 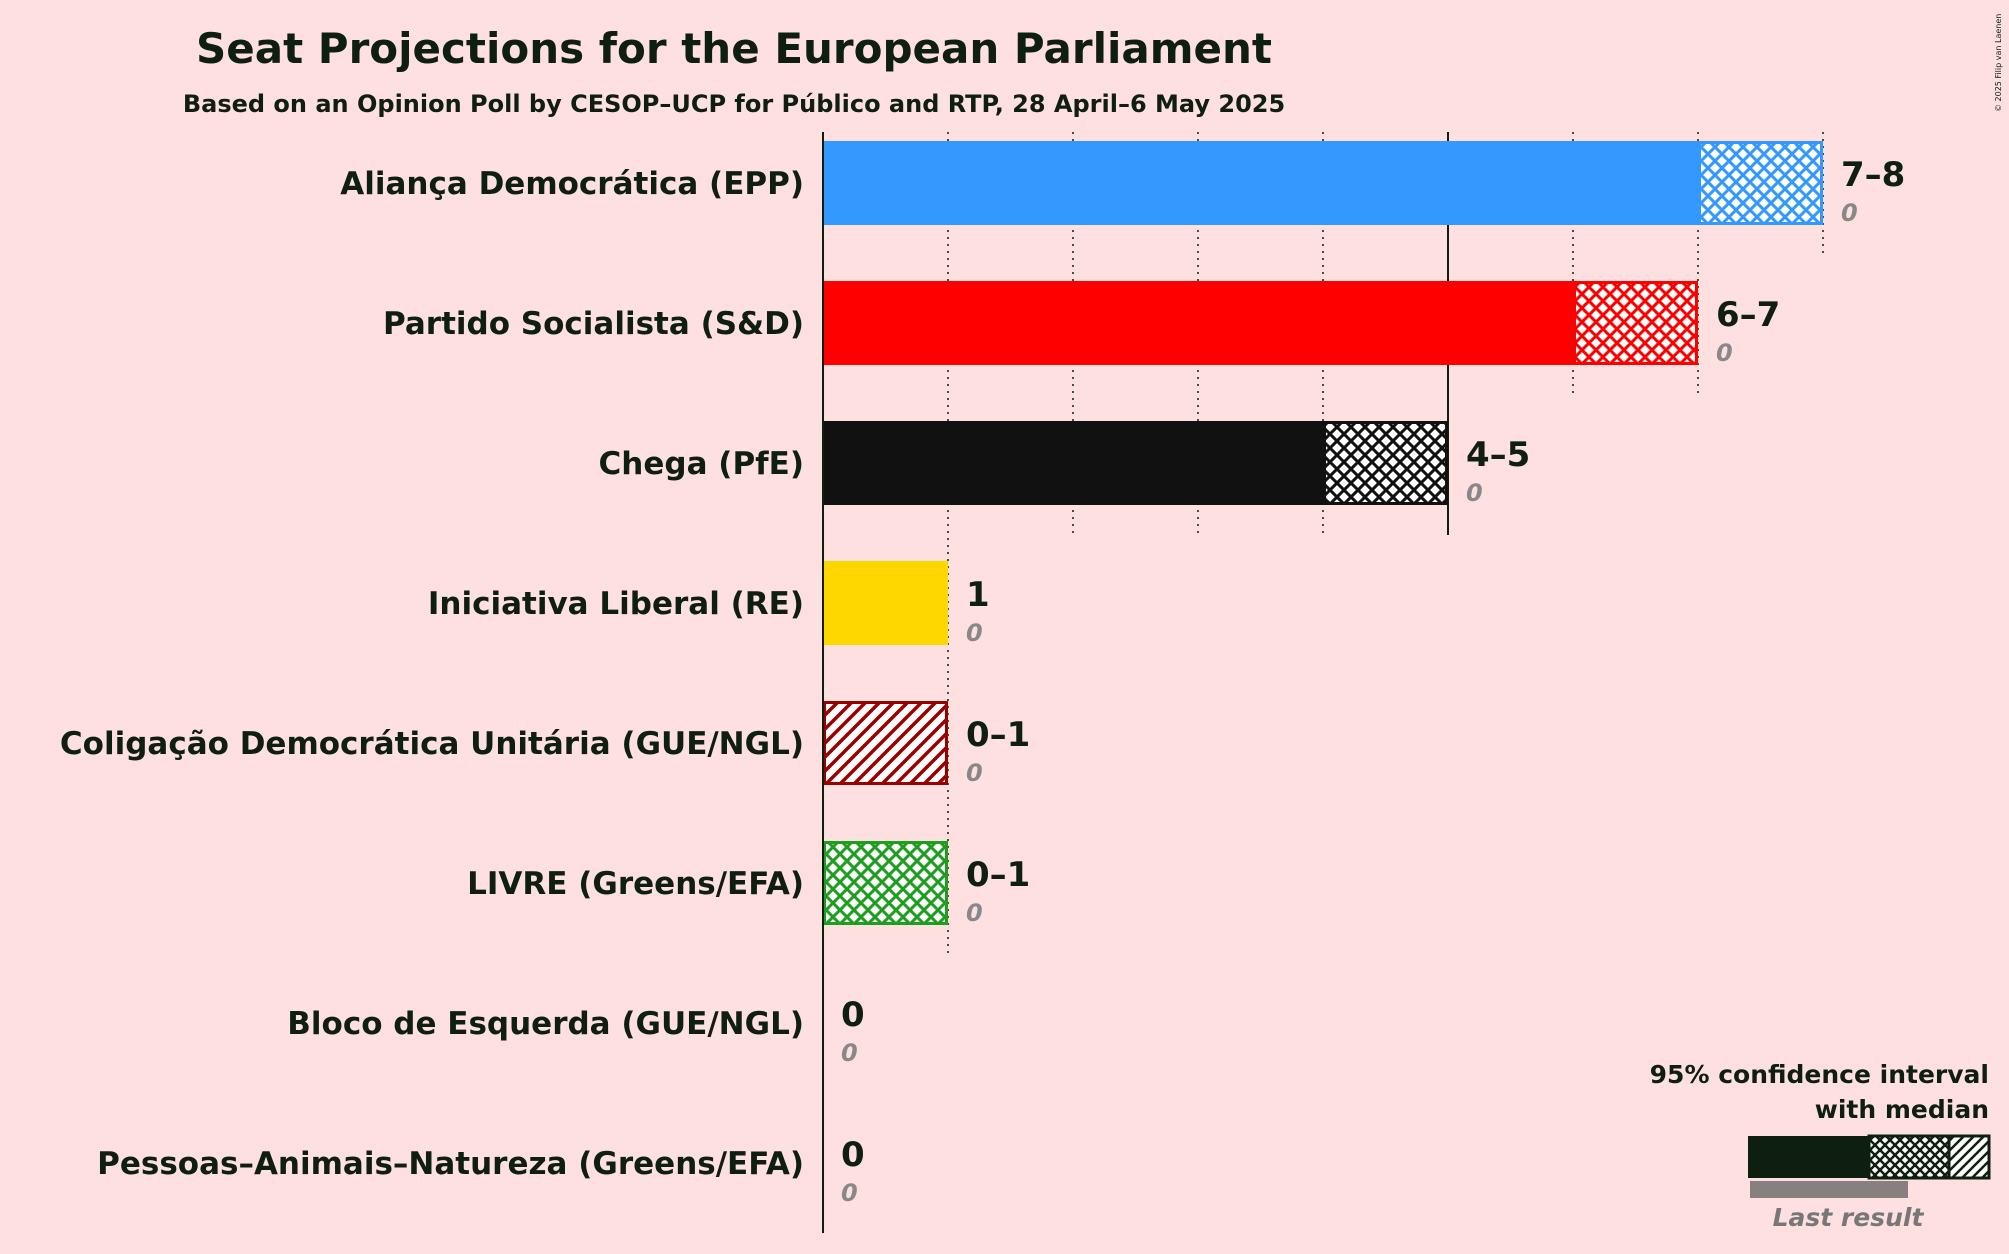 I want to click on legend-median-swatch, so click(x=1909, y=1157).